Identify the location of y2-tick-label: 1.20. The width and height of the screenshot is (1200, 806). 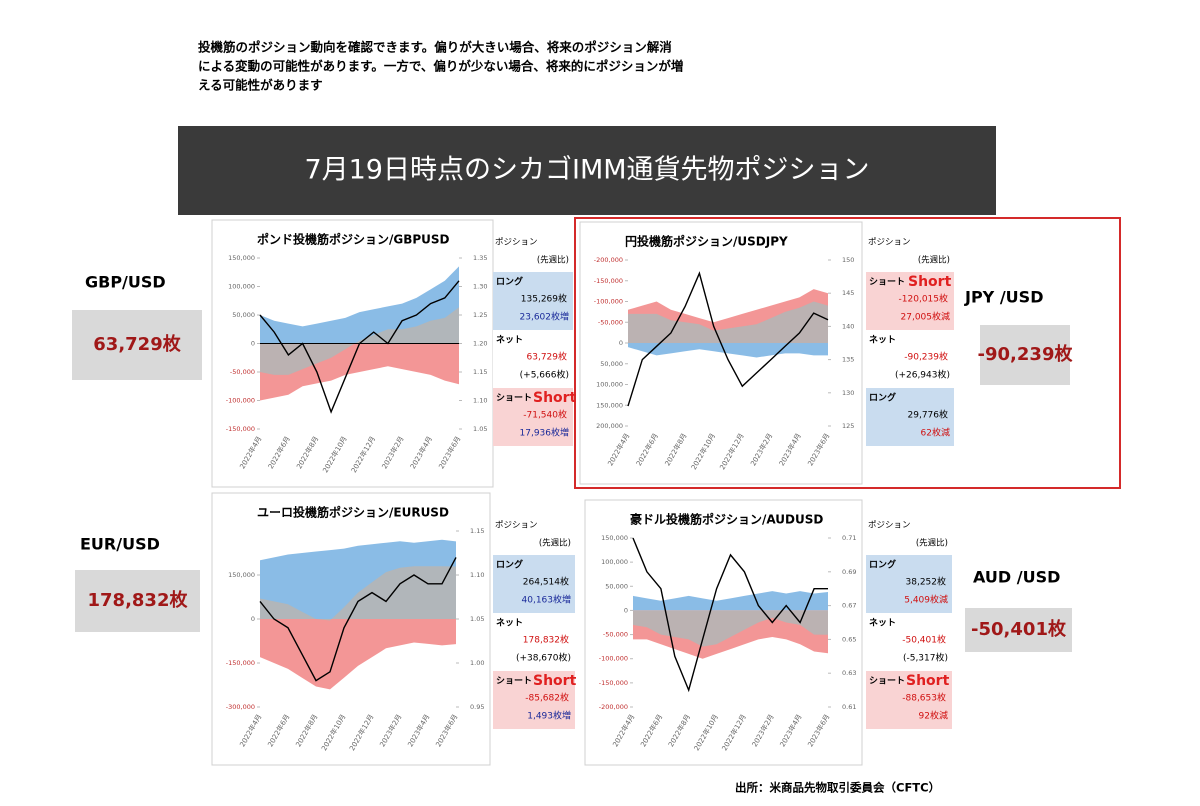
(480, 344).